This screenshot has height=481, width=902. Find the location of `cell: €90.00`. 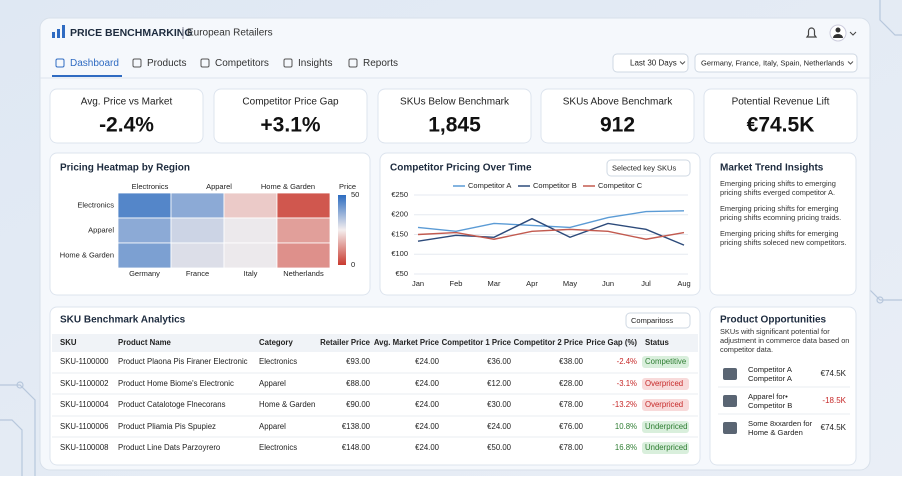

cell: €90.00 is located at coordinates (358, 404).